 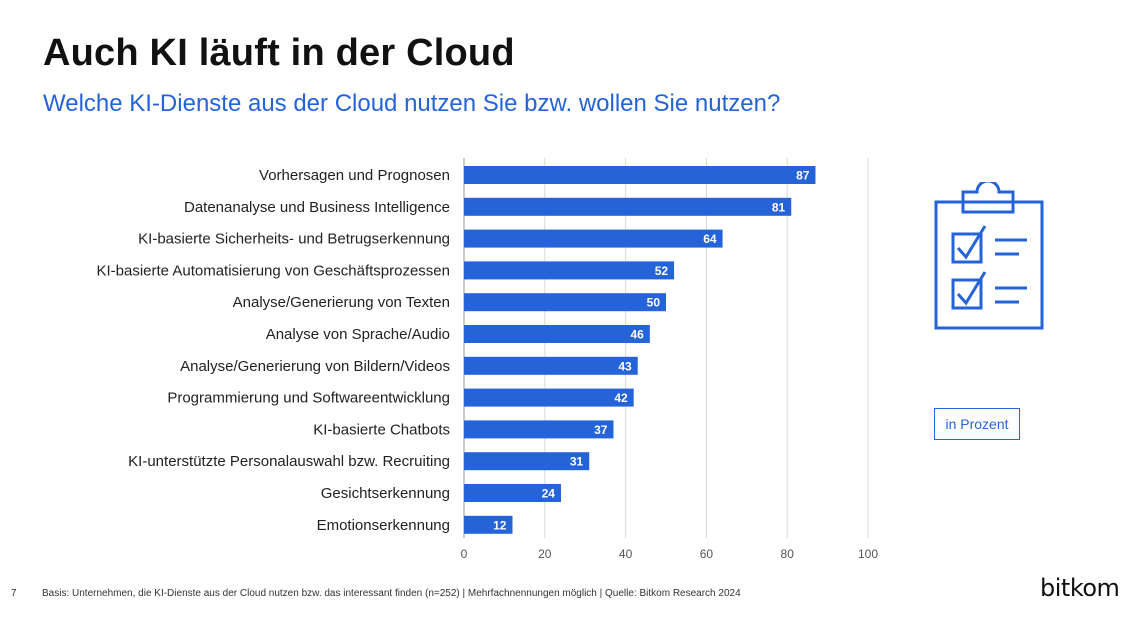 I want to click on page-title: Auch KI läuft in der Cloud, so click(x=279, y=53).